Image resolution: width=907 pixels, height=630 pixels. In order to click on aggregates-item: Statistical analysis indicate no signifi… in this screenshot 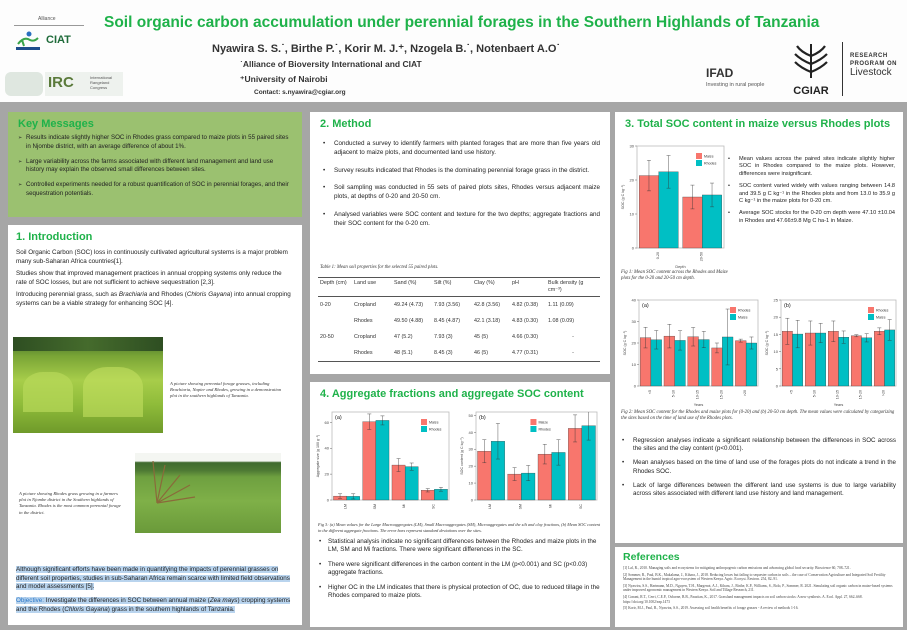, I will do `click(460, 546)`.